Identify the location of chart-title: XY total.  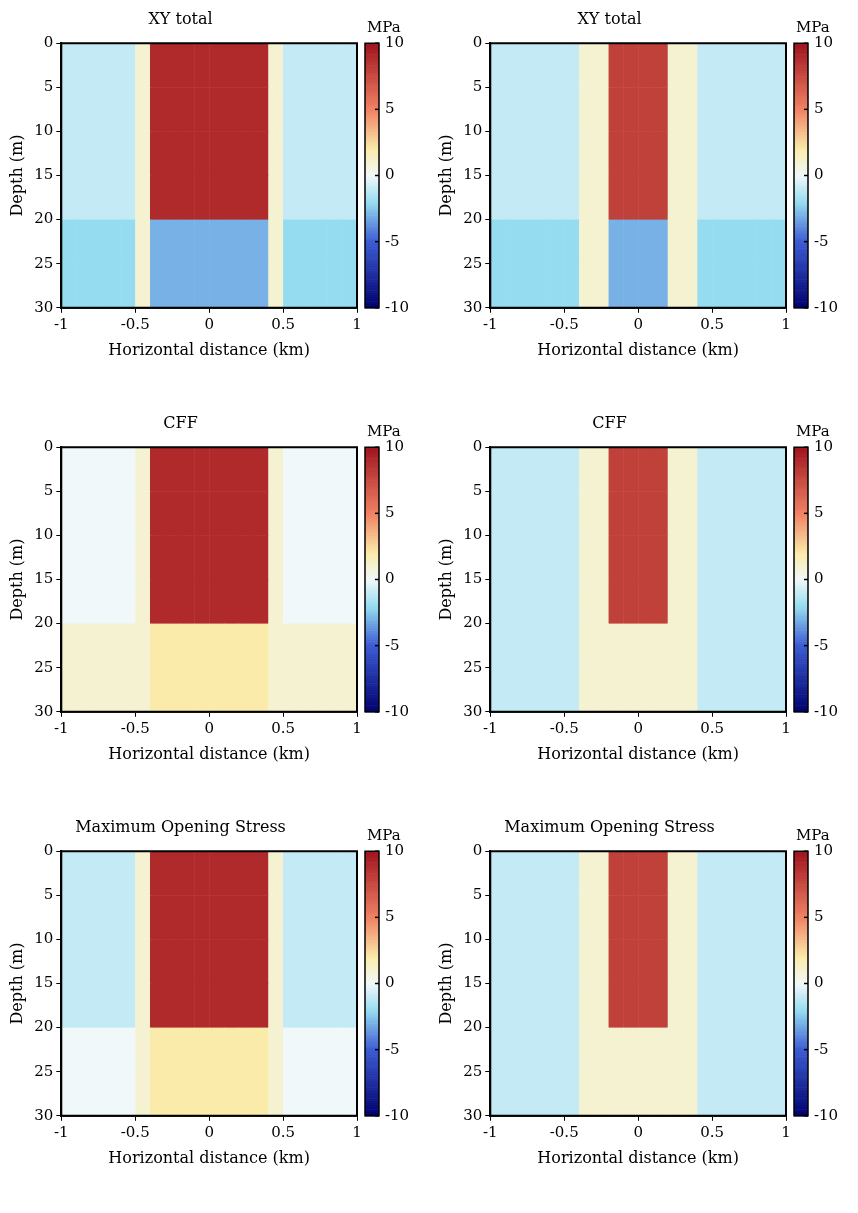
(180, 18).